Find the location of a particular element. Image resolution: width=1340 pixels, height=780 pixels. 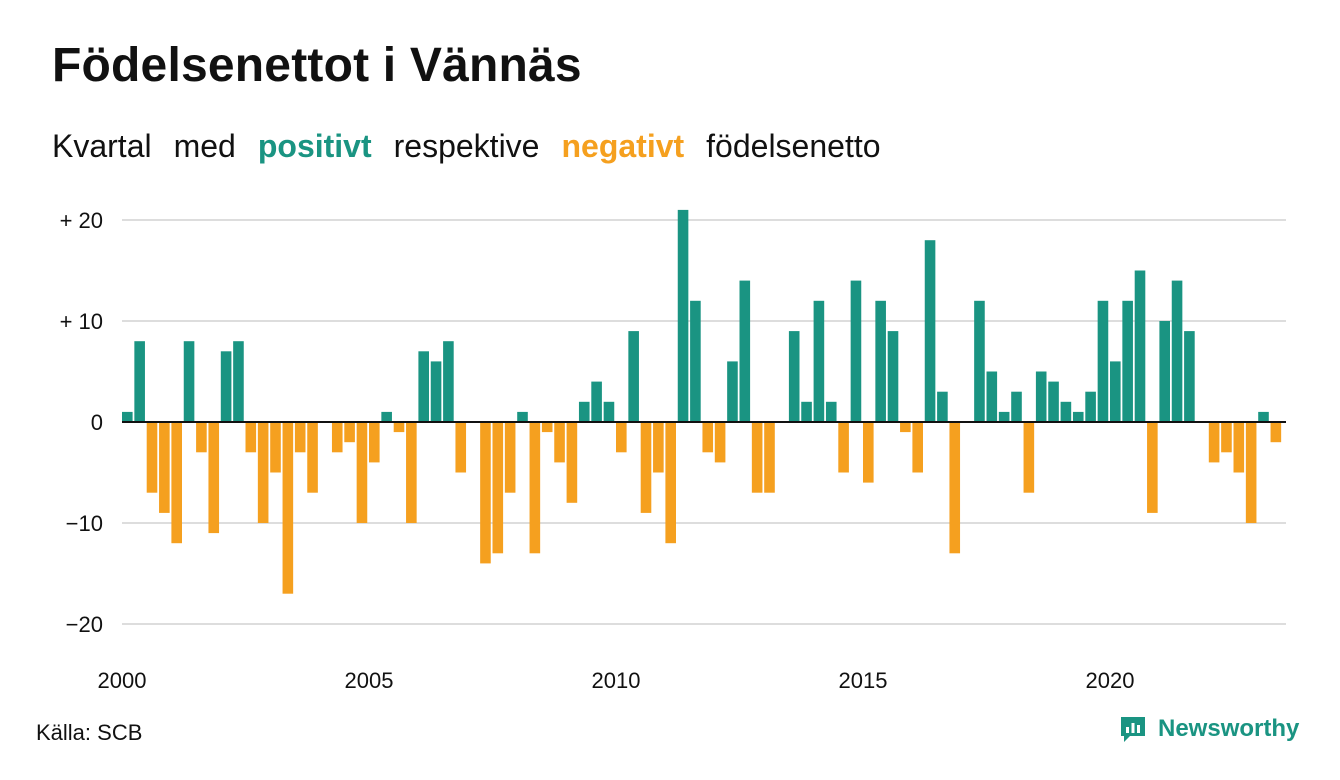

y-tick-label: + 10 is located at coordinates (81, 321).